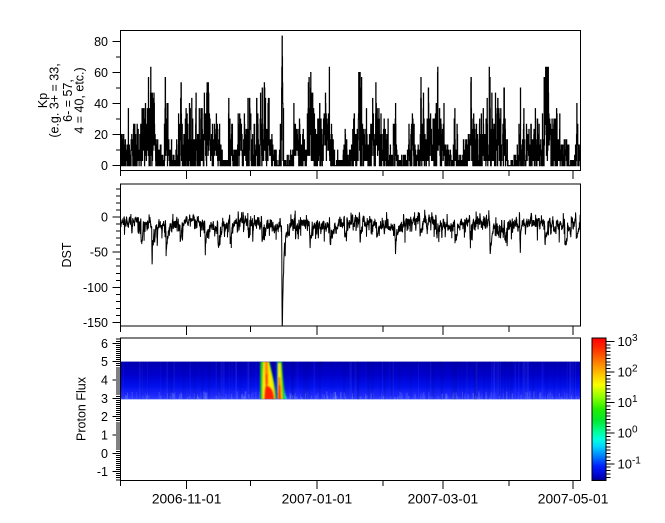  What do you see at coordinates (80, 100) in the screenshot?
I see `svg-text: 4 = 40, etc.)` at bounding box center [80, 100].